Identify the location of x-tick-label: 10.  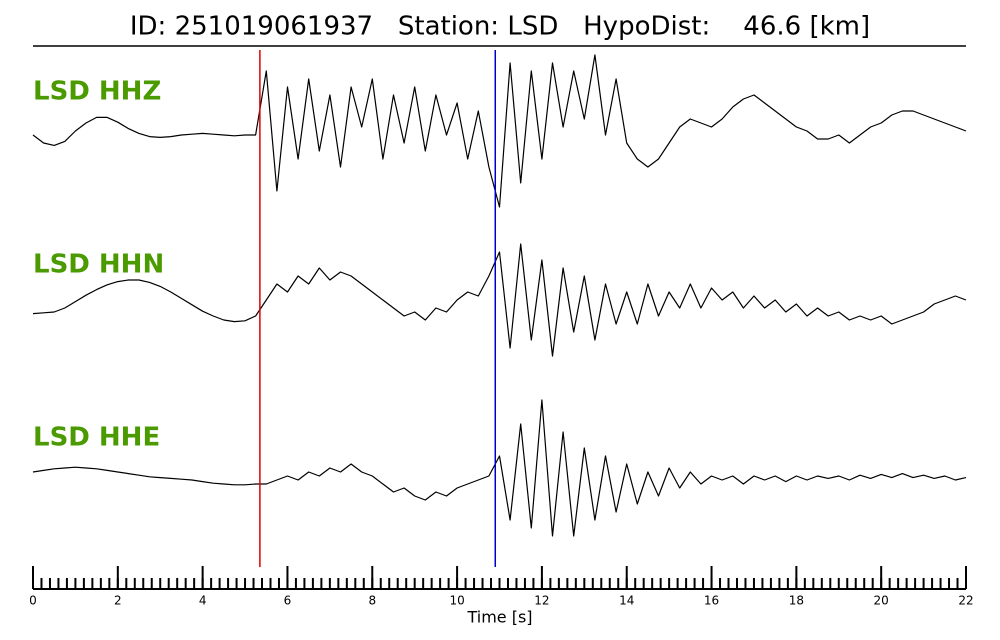
(456, 601).